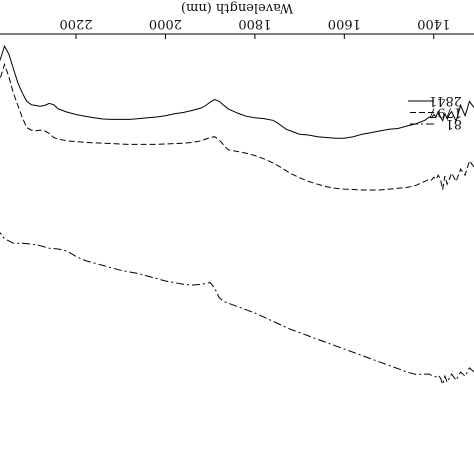  I want to click on x-axis-title: Wavelength (nm), so click(237, 7).